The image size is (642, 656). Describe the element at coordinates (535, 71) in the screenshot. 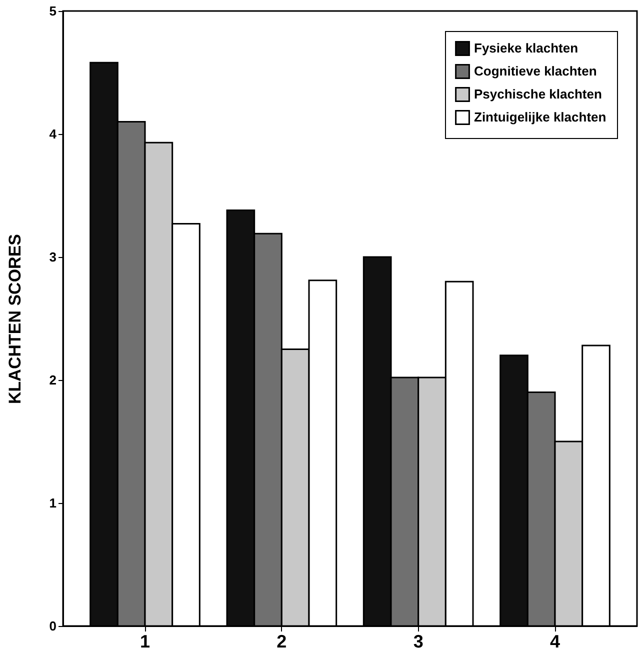

I see `legend-label: Cognitieve klachten` at that location.